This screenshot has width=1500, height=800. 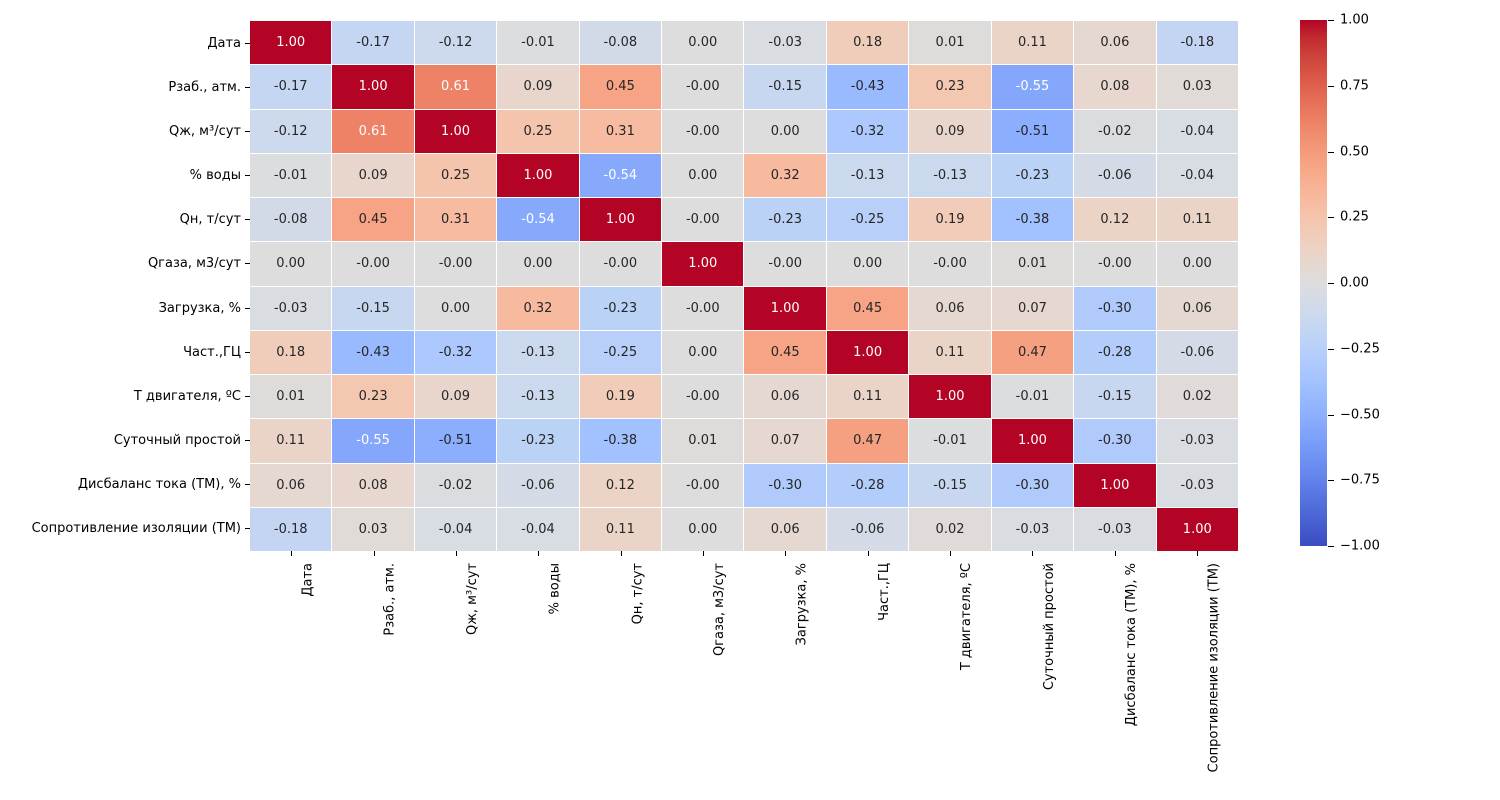 I want to click on y-tick-label: Част.,ГЦ, so click(x=125, y=352).